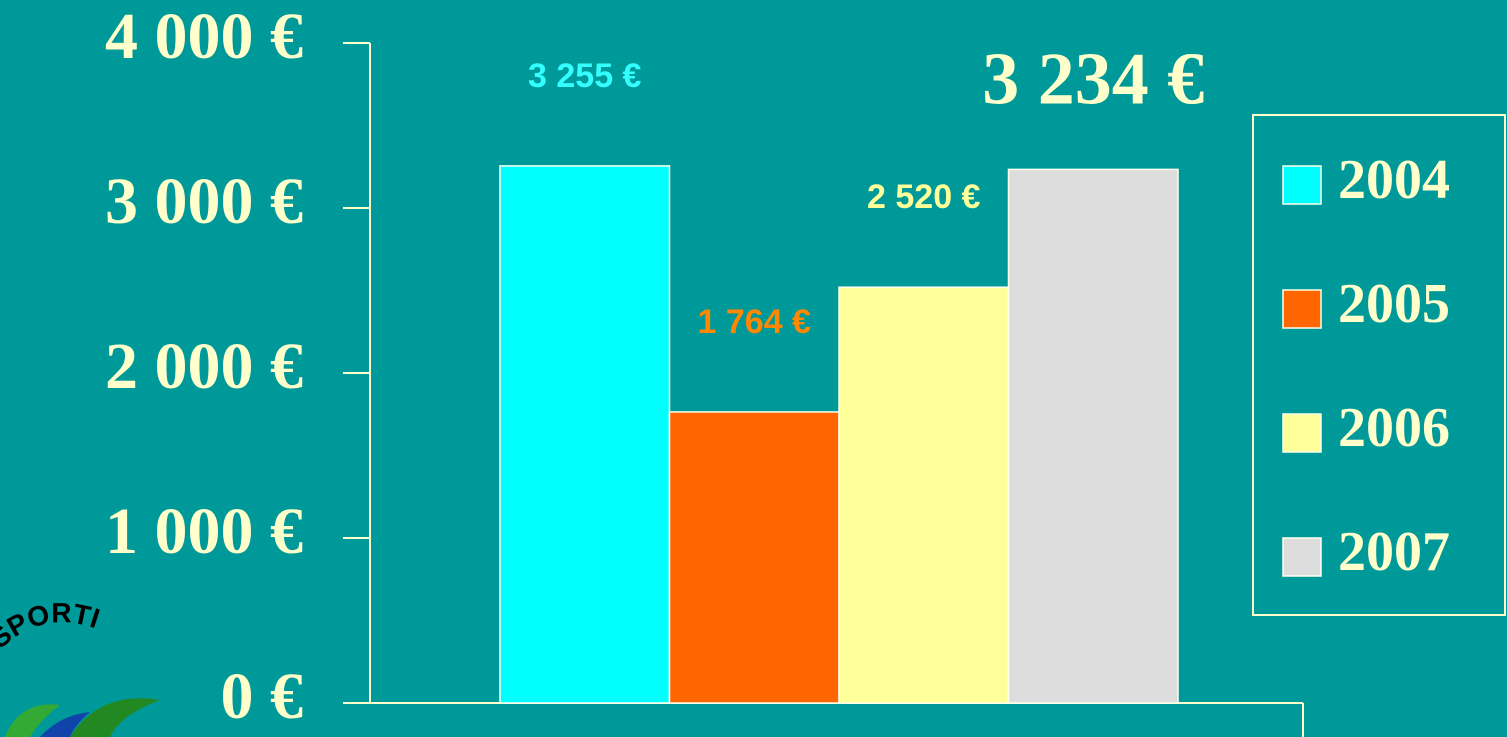 This screenshot has height=737, width=1507. What do you see at coordinates (204, 36) in the screenshot?
I see `y-tick-label: 4 000 €` at bounding box center [204, 36].